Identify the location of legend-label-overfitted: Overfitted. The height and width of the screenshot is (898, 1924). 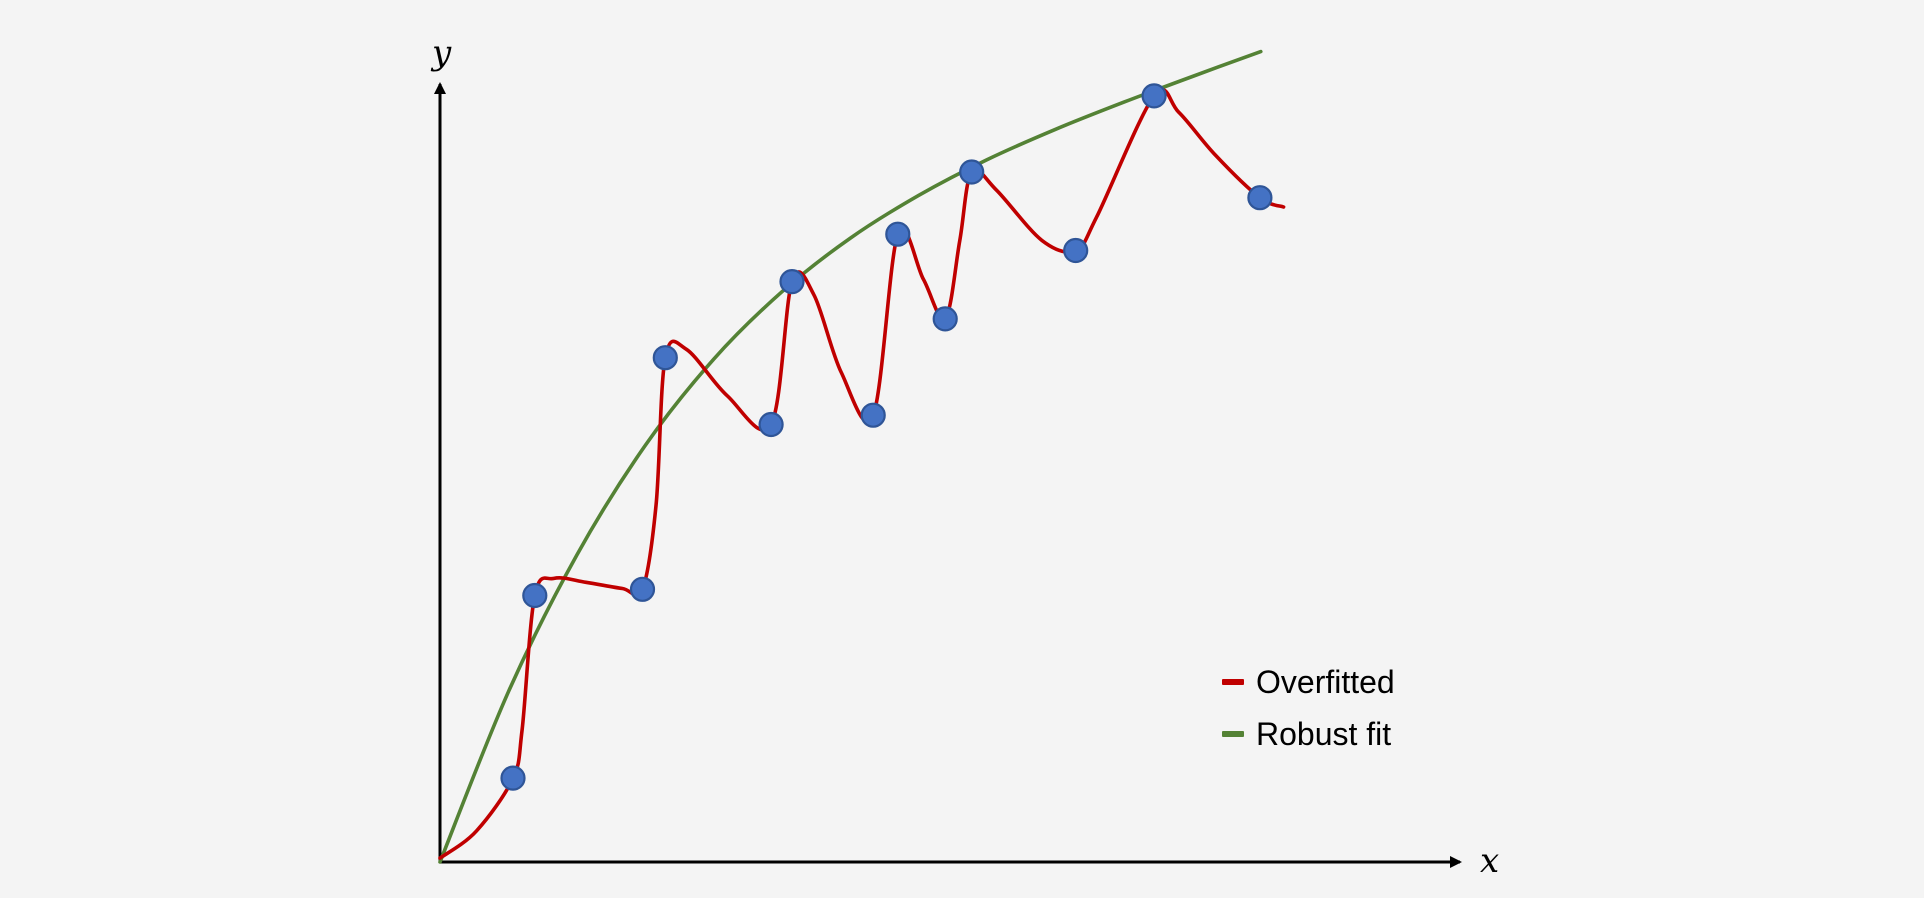
(1325, 682).